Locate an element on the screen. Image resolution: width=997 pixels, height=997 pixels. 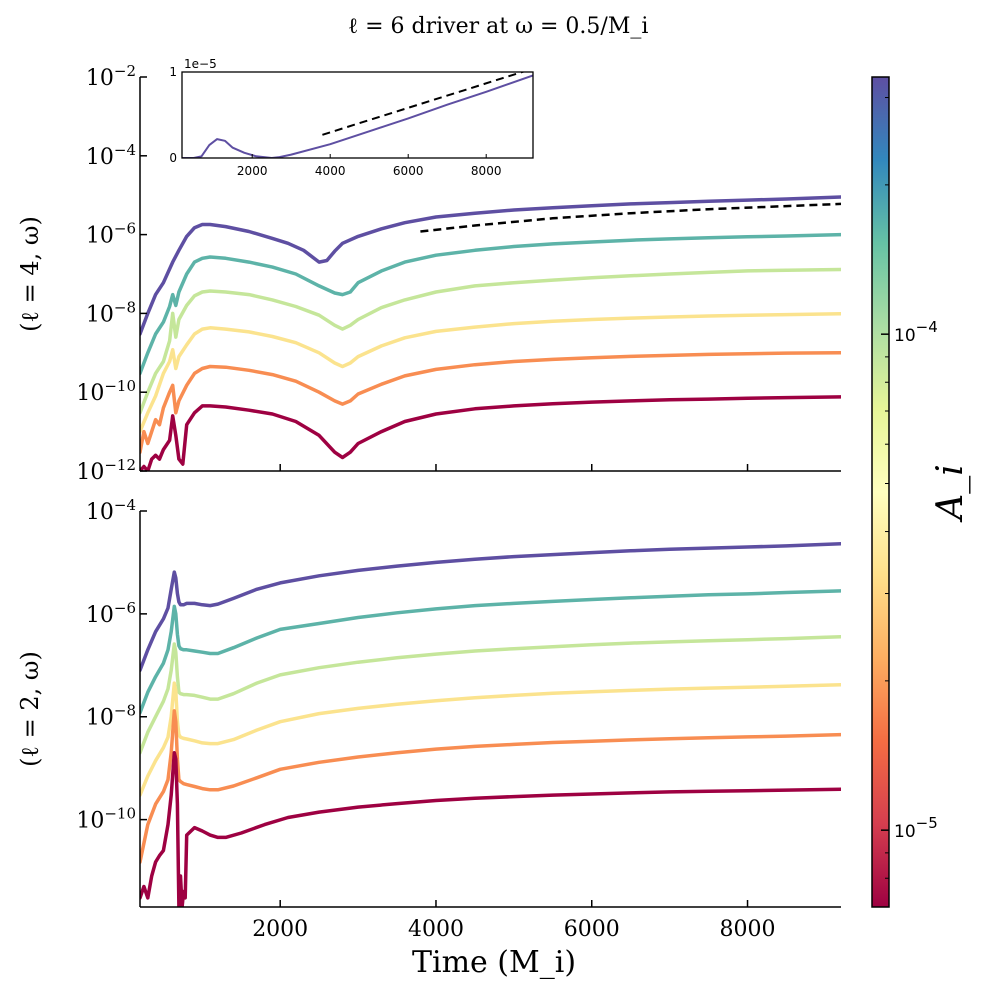
x-axis-label: Time (M_i) is located at coordinates (494, 962).